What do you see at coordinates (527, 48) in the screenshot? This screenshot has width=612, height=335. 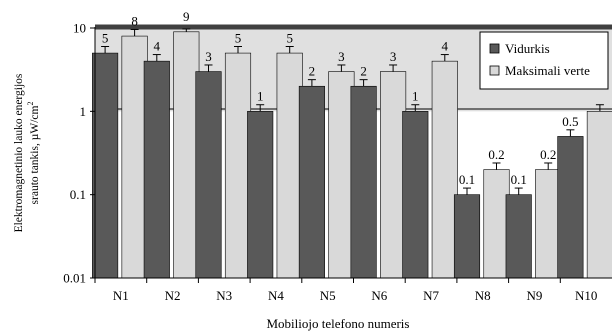 I see `legend-label-vidurkis: Vidurkis` at bounding box center [527, 48].